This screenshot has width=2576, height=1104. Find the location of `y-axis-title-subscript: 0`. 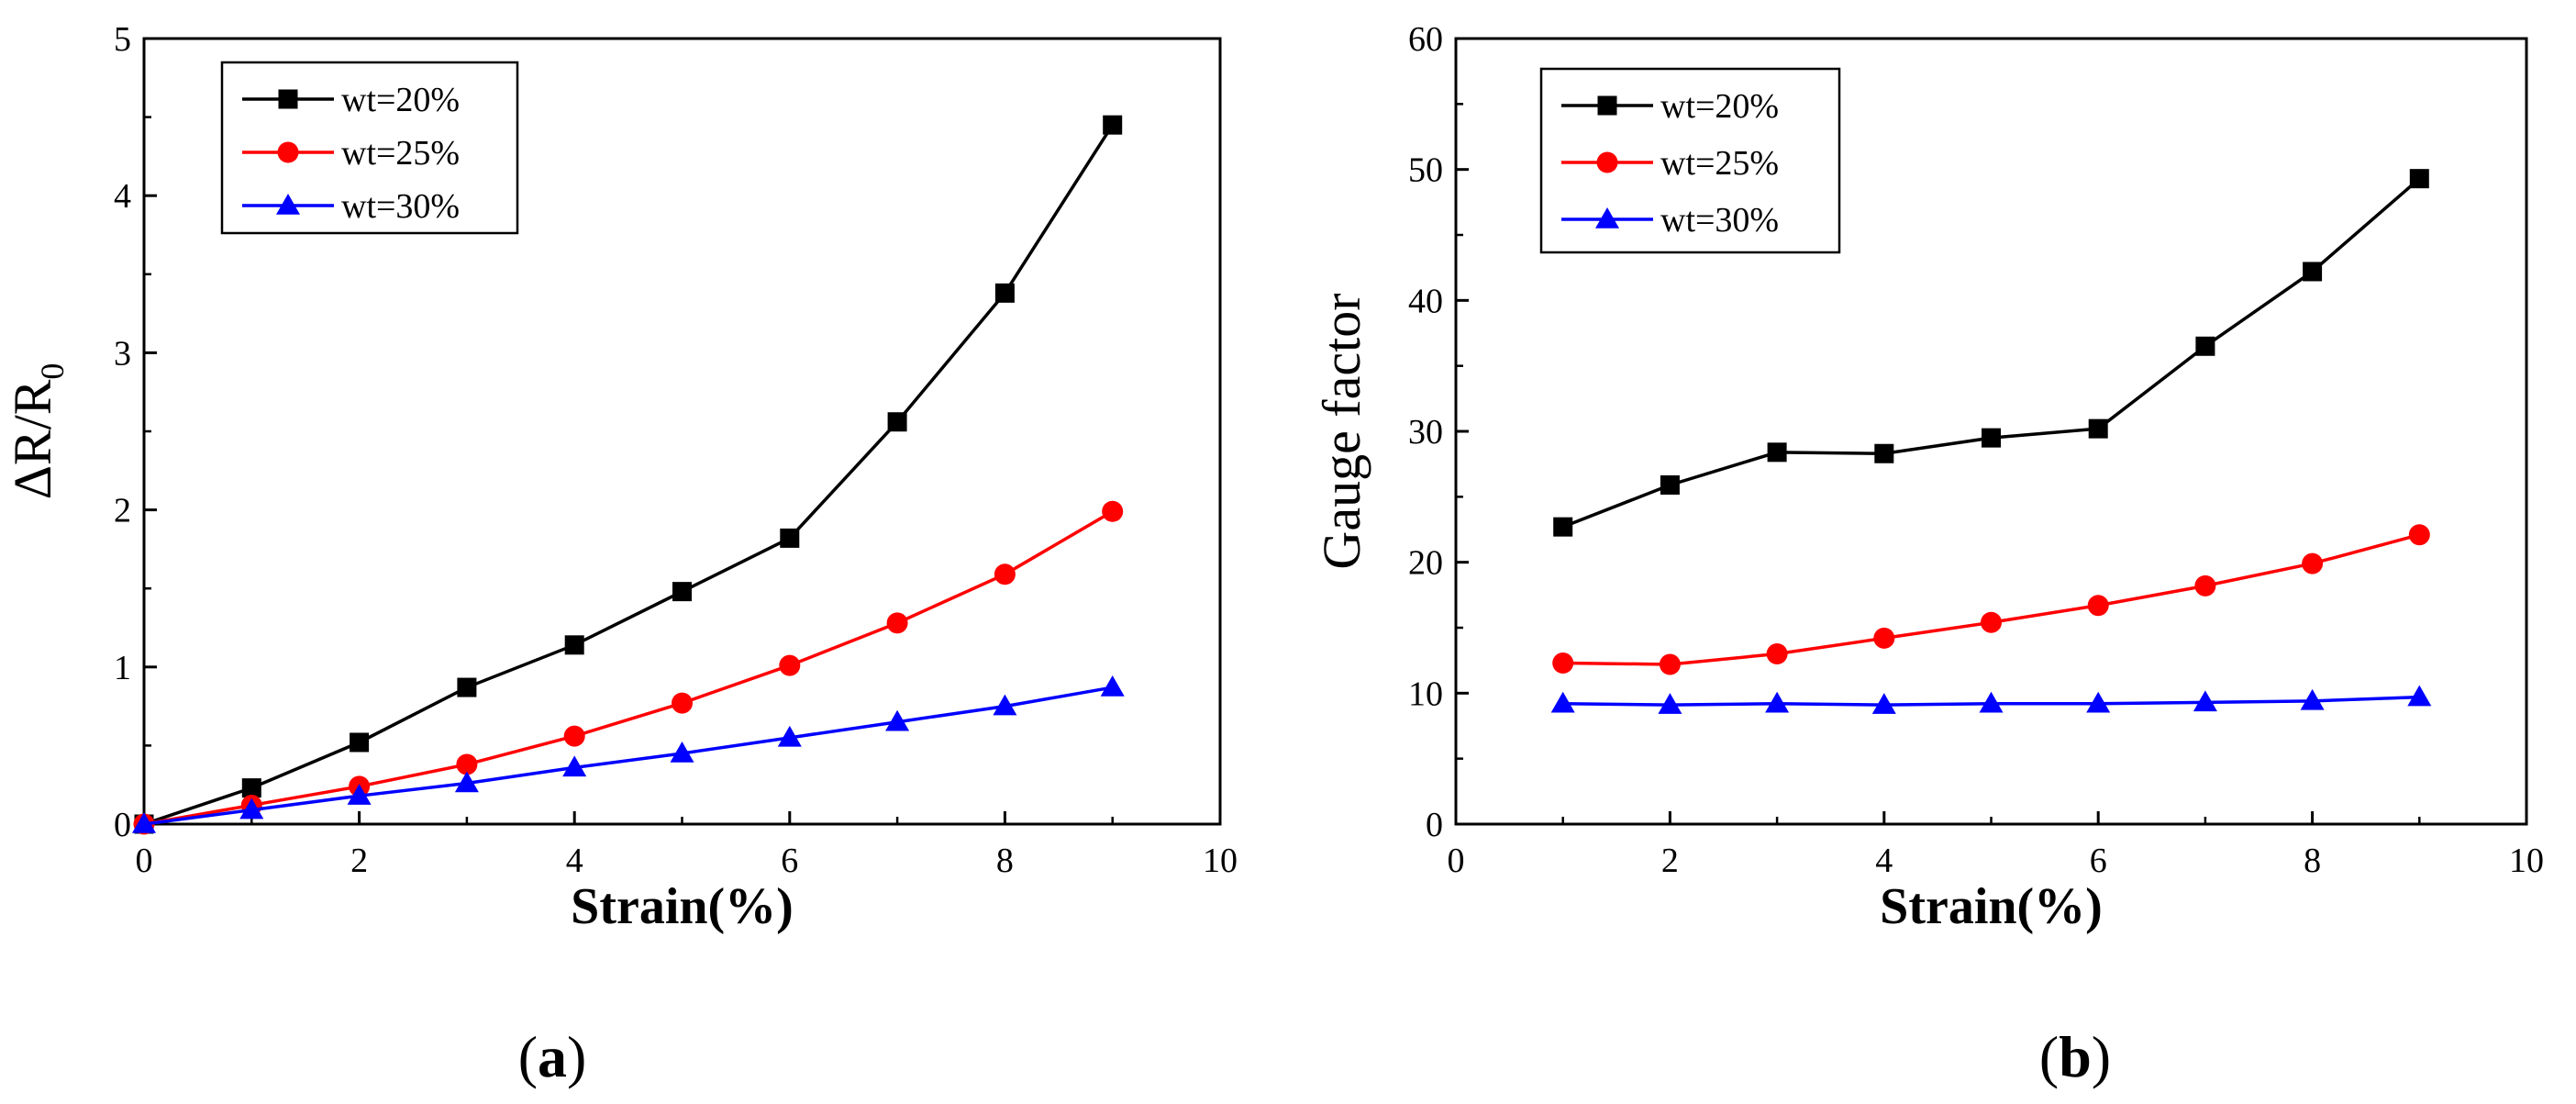

y-axis-title-subscript: 0 is located at coordinates (52, 371).